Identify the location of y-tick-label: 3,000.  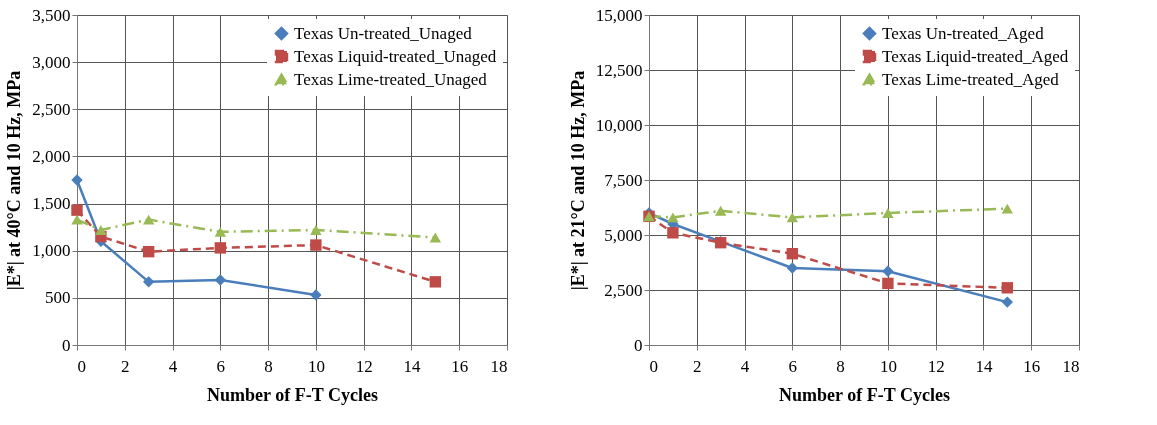
(51, 62).